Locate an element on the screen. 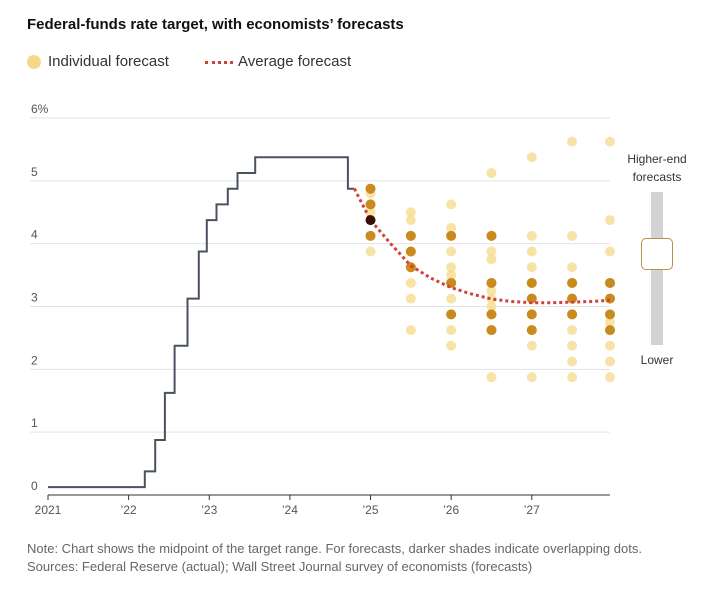 Image resolution: width=723 pixels, height=589 pixels. legend-label-individual: Individual forecast is located at coordinates (108, 61).